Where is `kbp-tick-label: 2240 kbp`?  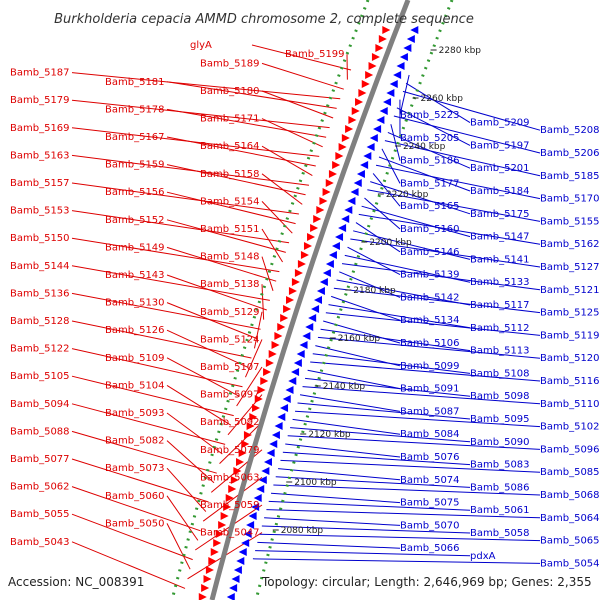 kbp-tick-label: 2240 kbp is located at coordinates (424, 147).